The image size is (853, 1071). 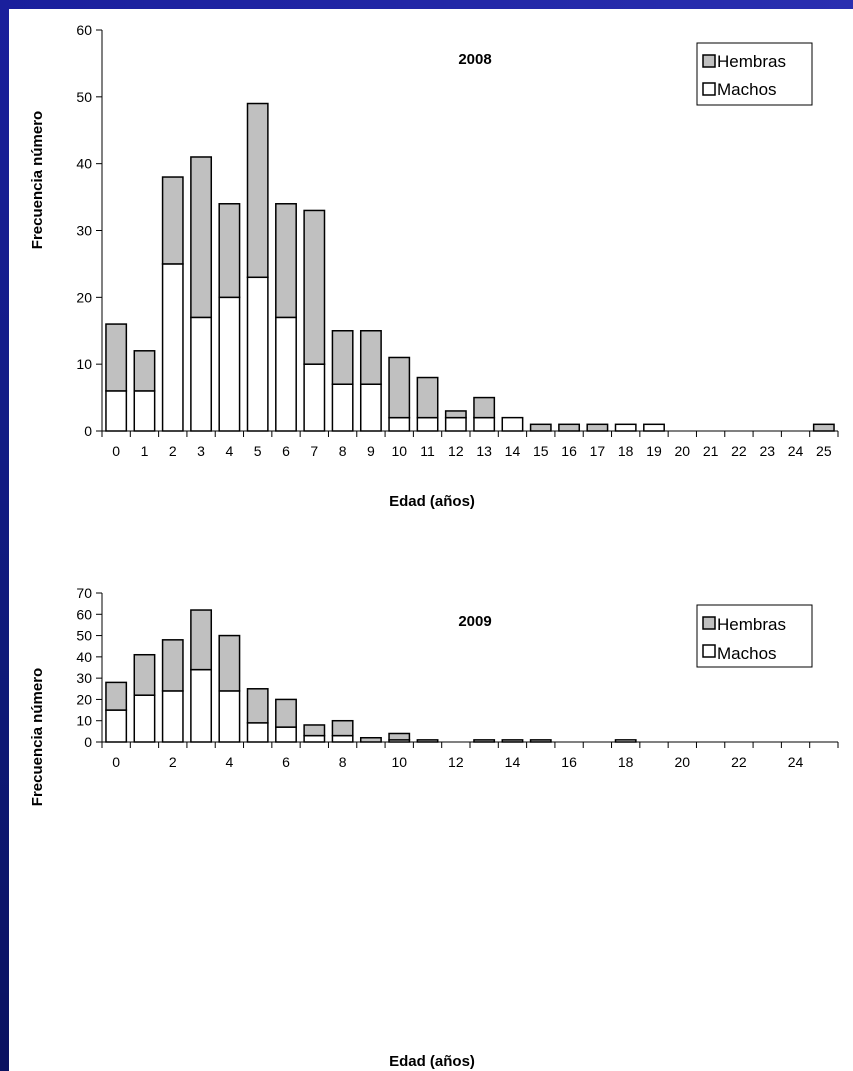 I want to click on x-tick-label: 0, so click(x=116, y=762).